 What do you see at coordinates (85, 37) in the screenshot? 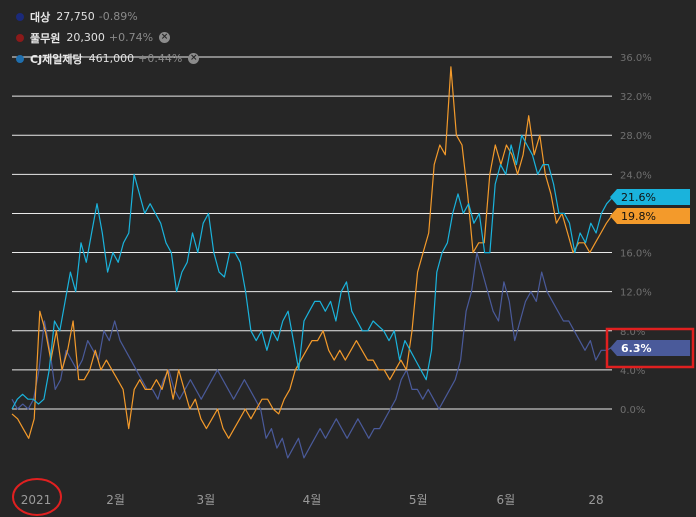
I see `legend-price: 20,300` at bounding box center [85, 37].